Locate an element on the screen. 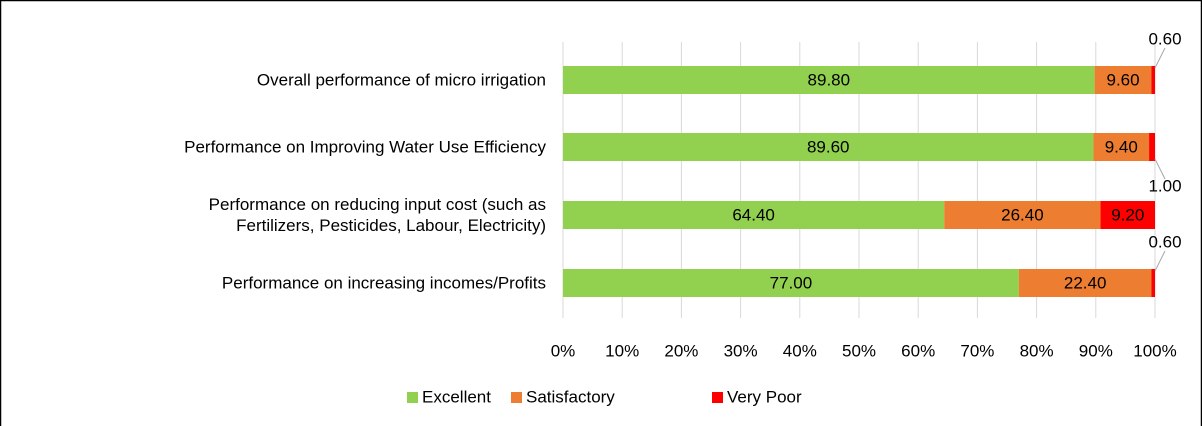 Image resolution: width=1202 pixels, height=426 pixels. data-label: 89.80 is located at coordinates (829, 79).